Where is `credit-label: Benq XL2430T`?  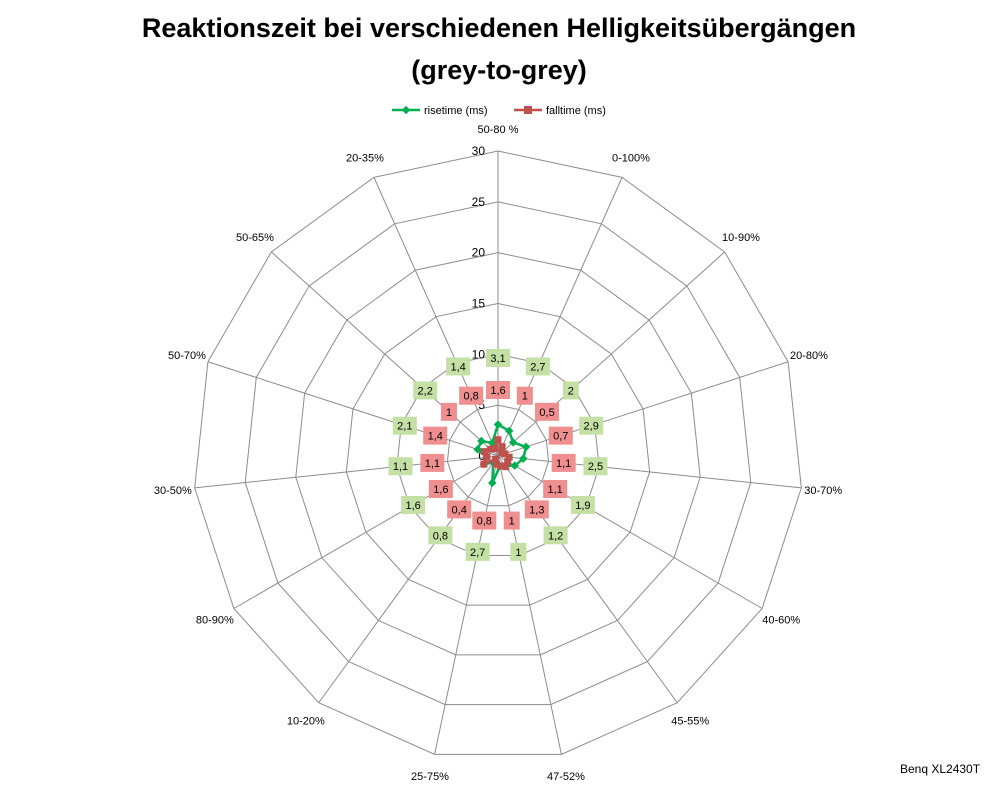
credit-label: Benq XL2430T is located at coordinates (940, 769).